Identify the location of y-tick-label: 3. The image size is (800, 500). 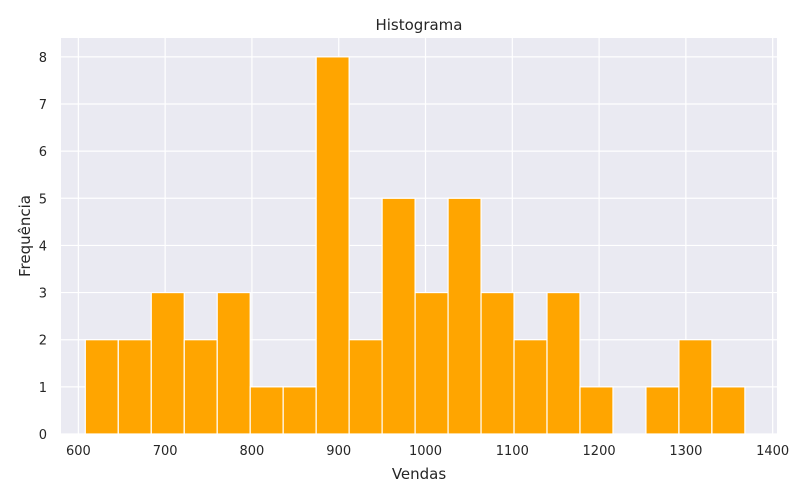
(43, 294).